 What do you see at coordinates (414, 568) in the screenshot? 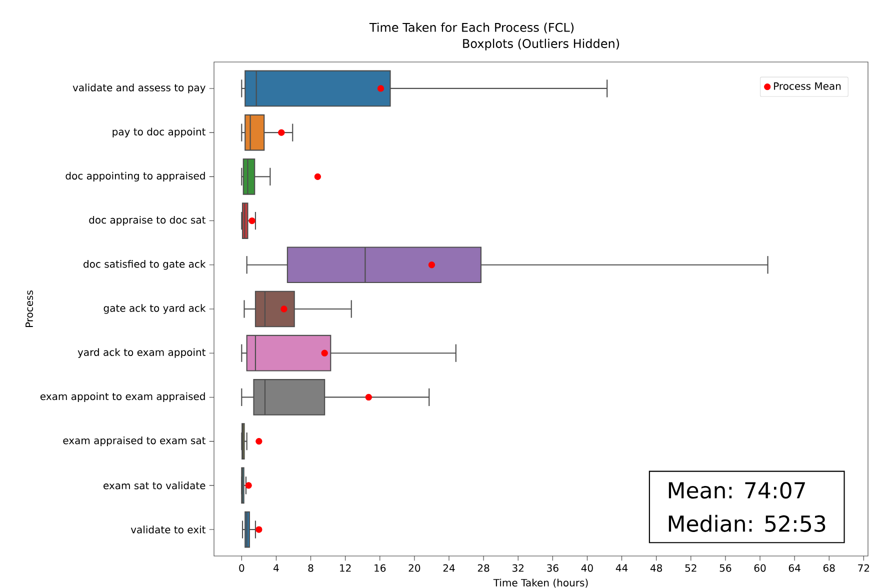
I see `x-tick-label: 20` at bounding box center [414, 568].